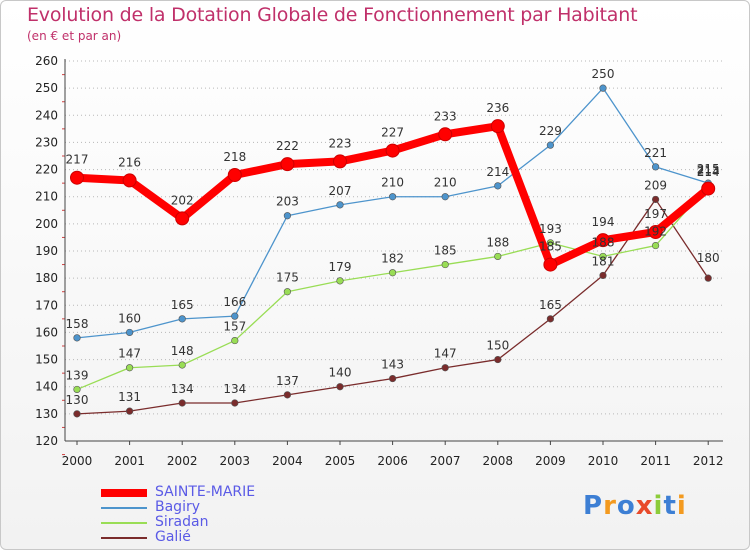 This screenshot has width=750, height=550. I want to click on y-tick-label: 140, so click(46, 387).